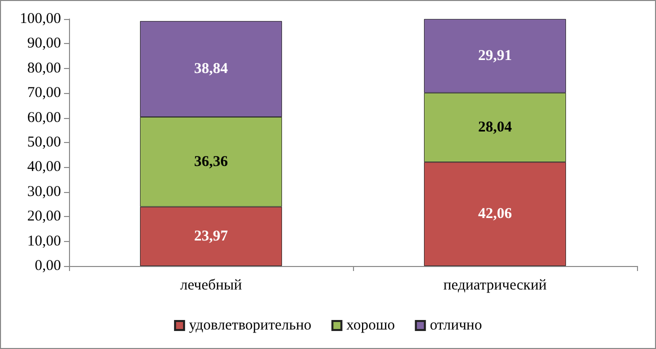  What do you see at coordinates (44, 142) in the screenshot?
I see `y-tick-label: 50,00` at bounding box center [44, 142].